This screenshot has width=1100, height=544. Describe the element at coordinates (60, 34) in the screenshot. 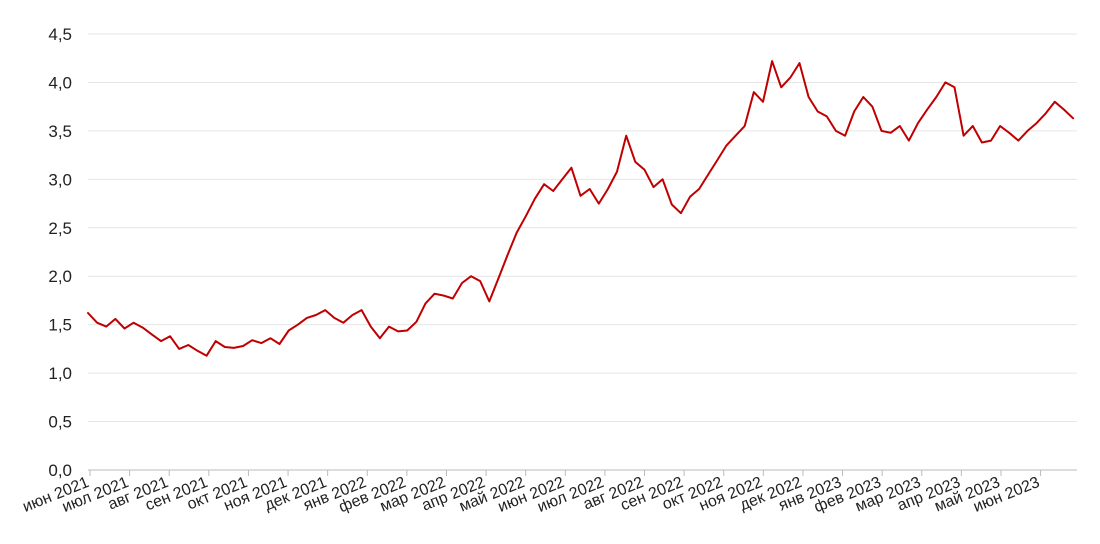

I see `y-tick-label: 4,5` at that location.